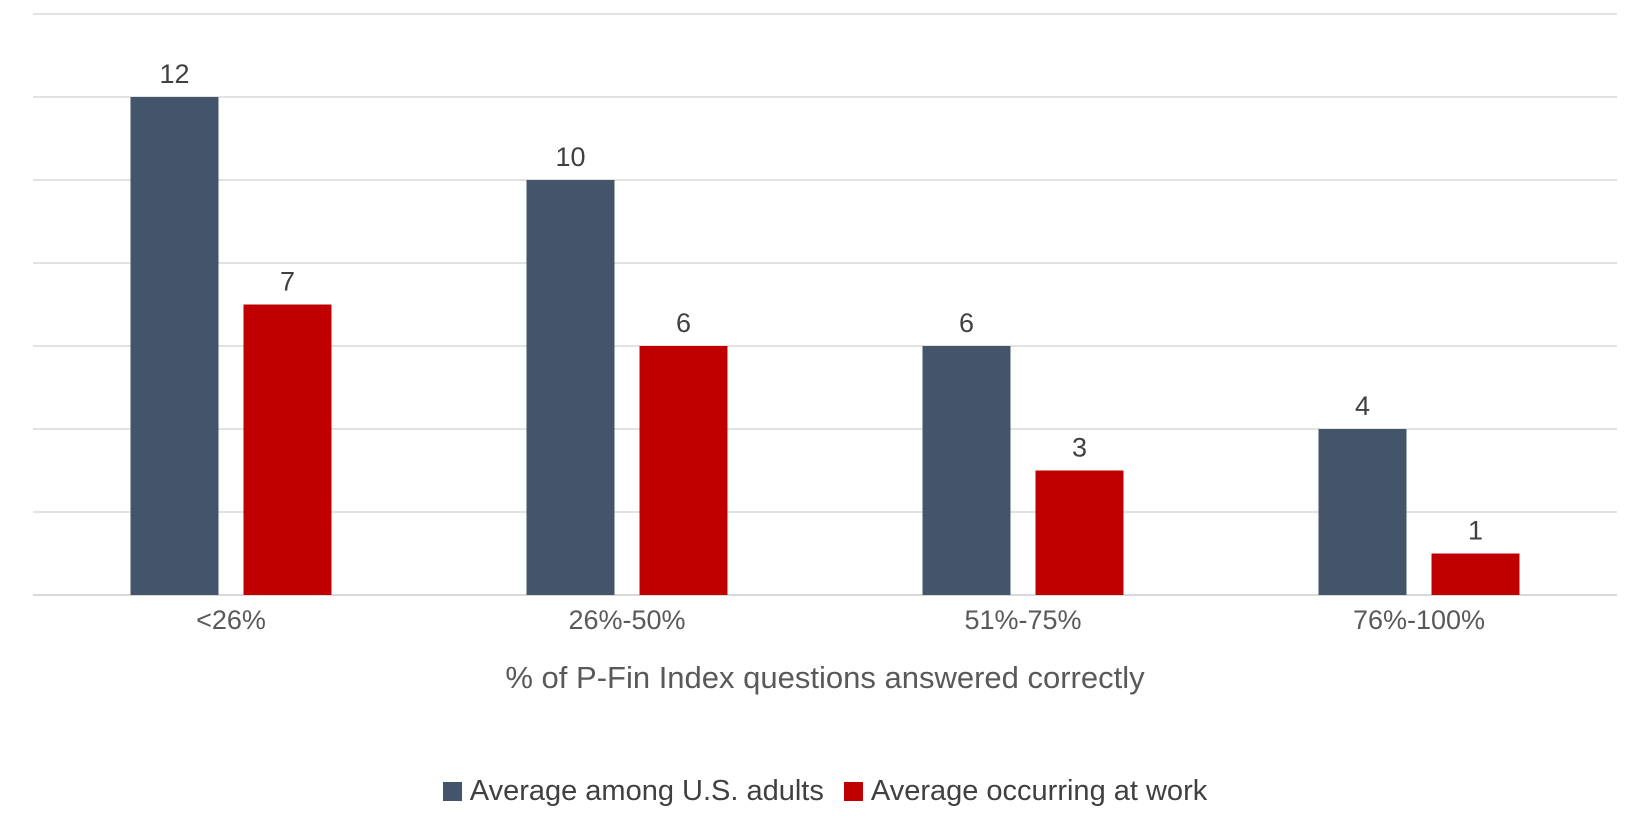  Describe the element at coordinates (840, 620) in the screenshot. I see `x-tick-labels: <26% 26%-50% 51%-75% 76%-100%` at that location.